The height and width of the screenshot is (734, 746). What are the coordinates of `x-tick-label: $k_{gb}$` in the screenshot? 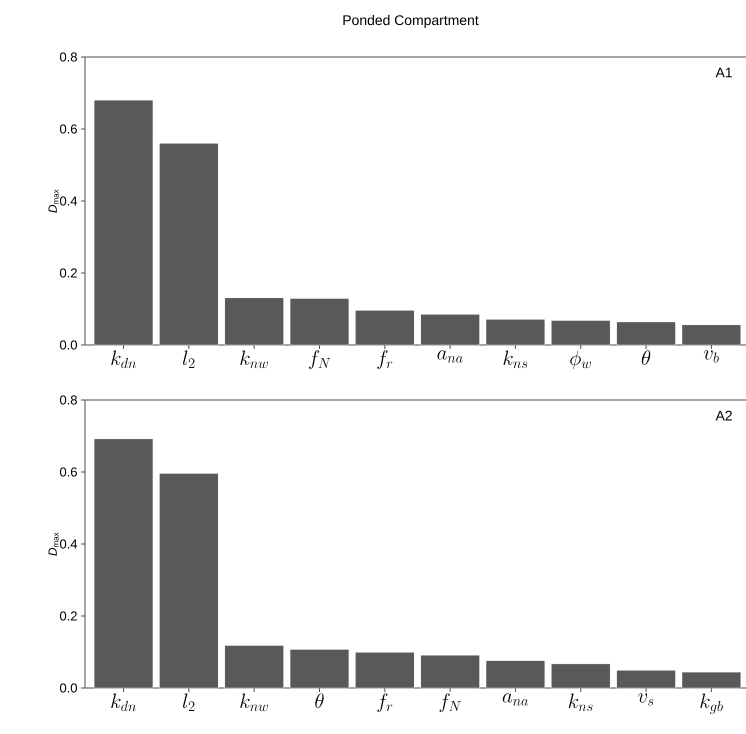 It's located at (711, 704).